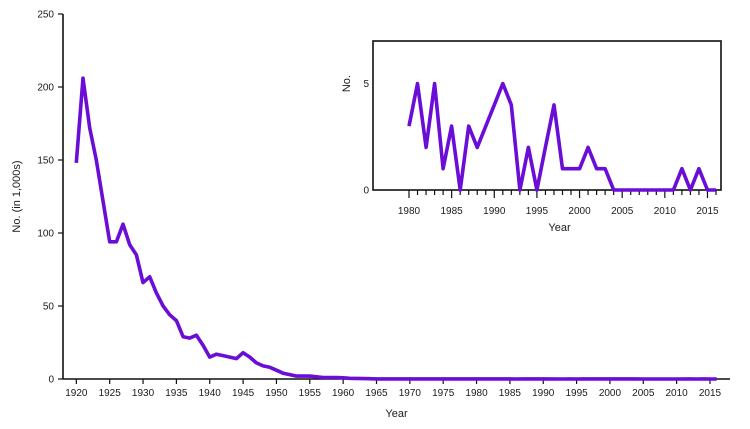 The height and width of the screenshot is (429, 750). Describe the element at coordinates (210, 393) in the screenshot. I see `main-x-tick-label: 1940` at that location.